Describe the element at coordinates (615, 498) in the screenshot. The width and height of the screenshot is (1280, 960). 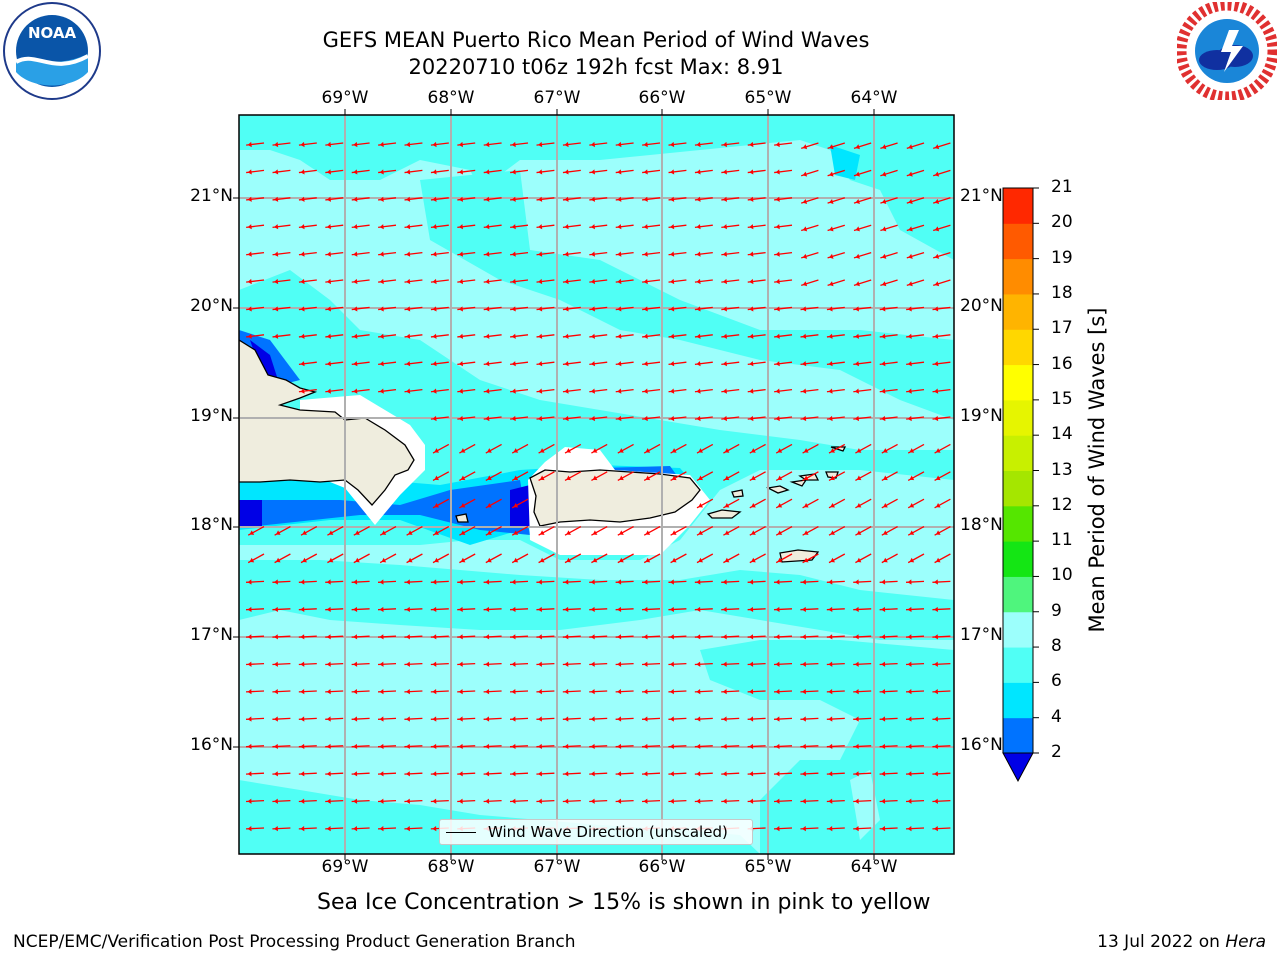
I see `puerto-rico` at that location.